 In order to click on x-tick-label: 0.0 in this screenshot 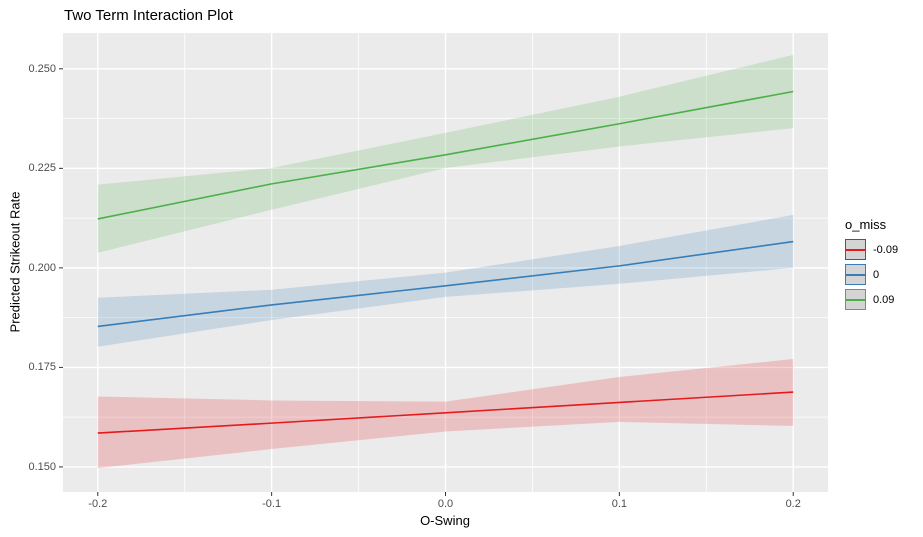, I will do `click(445, 504)`.